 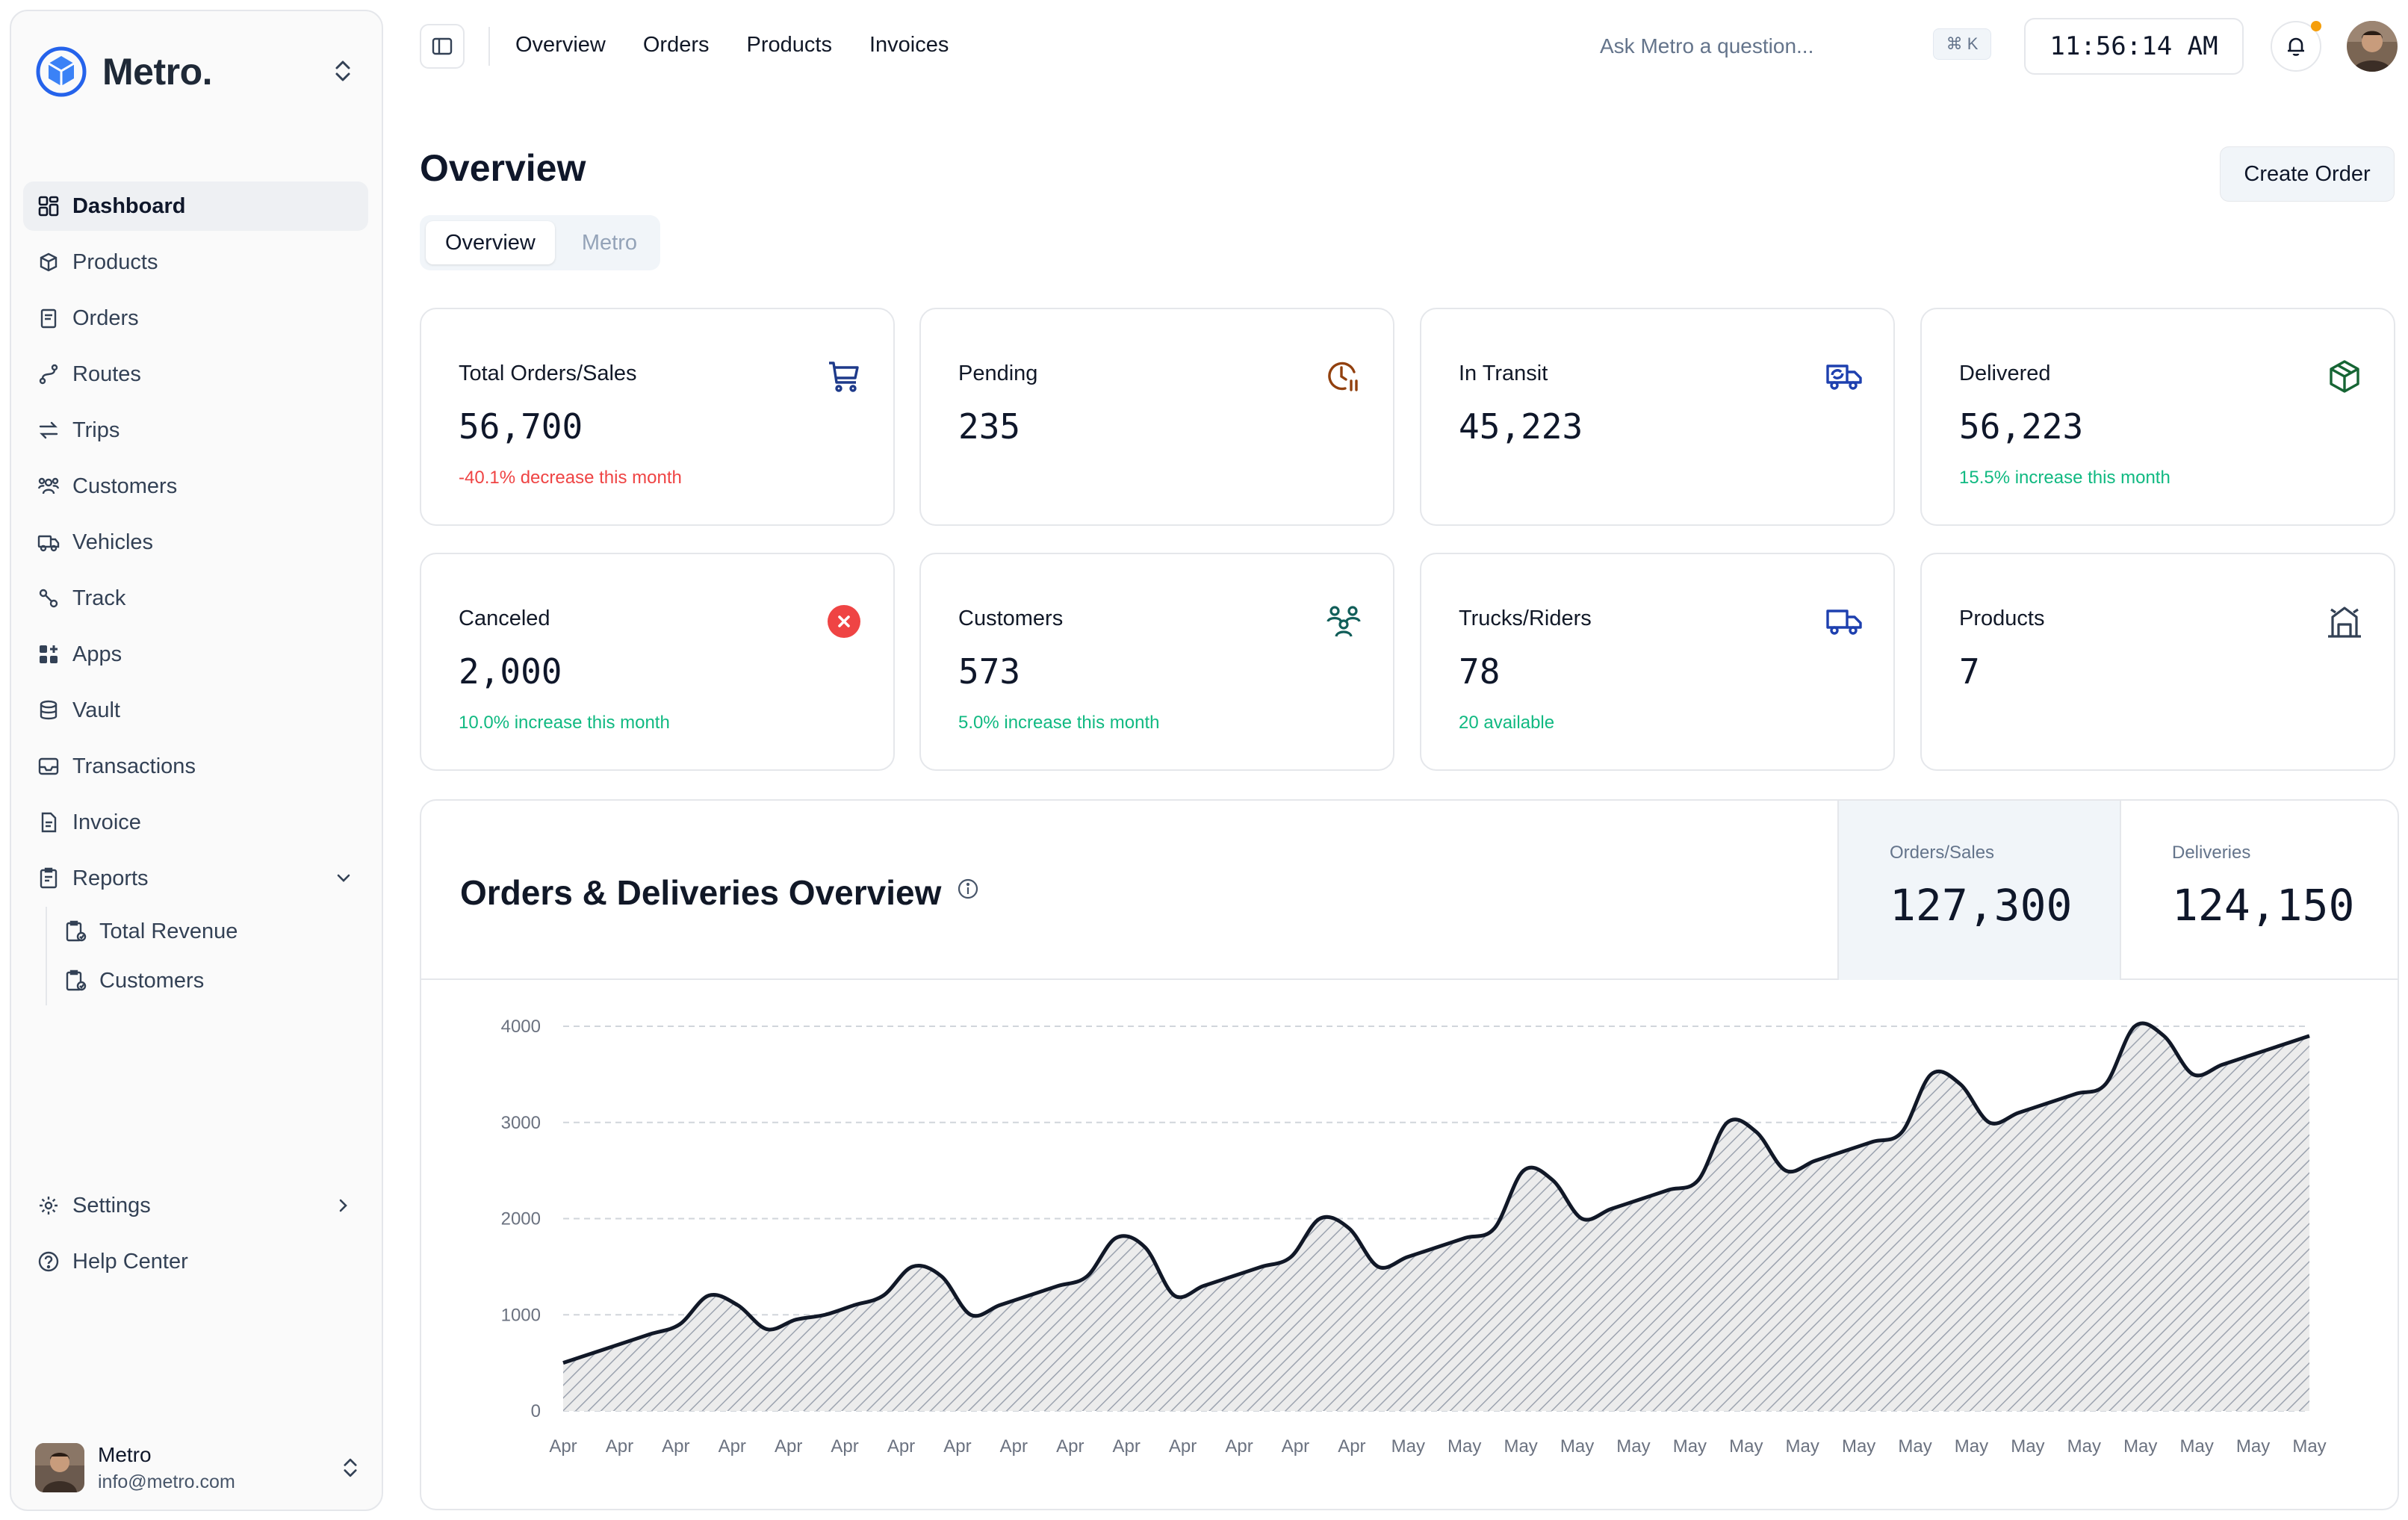 I want to click on tab-overview: Overview, so click(x=490, y=242).